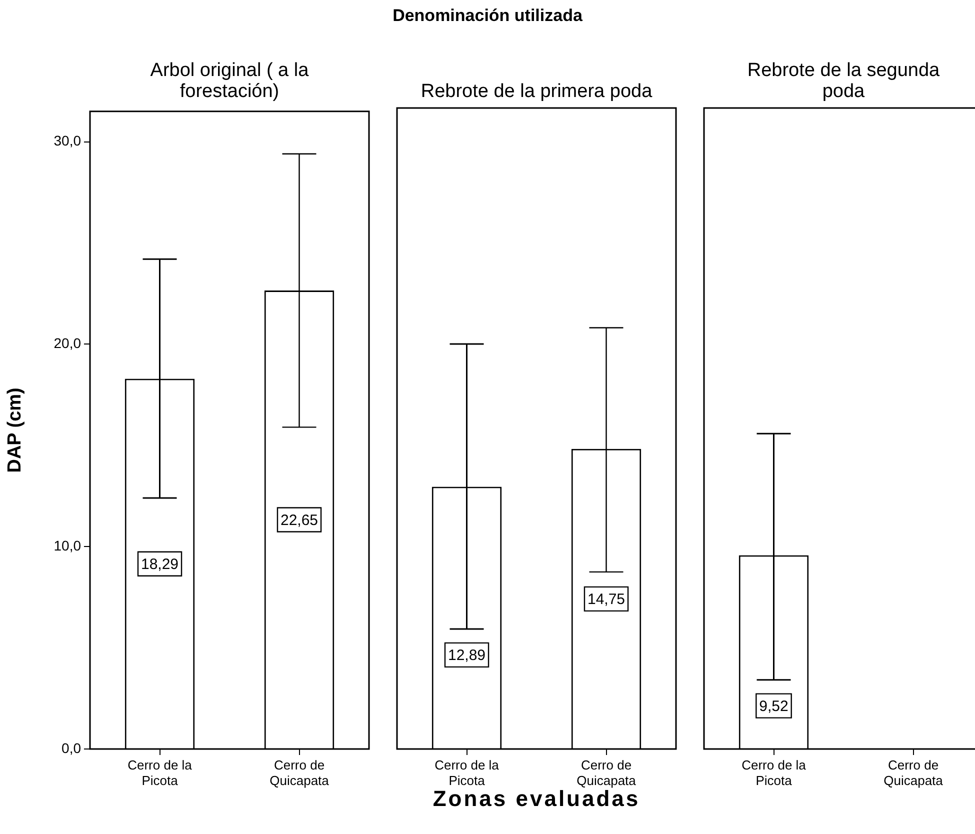  What do you see at coordinates (536, 91) in the screenshot?
I see `chart-title: Rebrote de la primera poda` at bounding box center [536, 91].